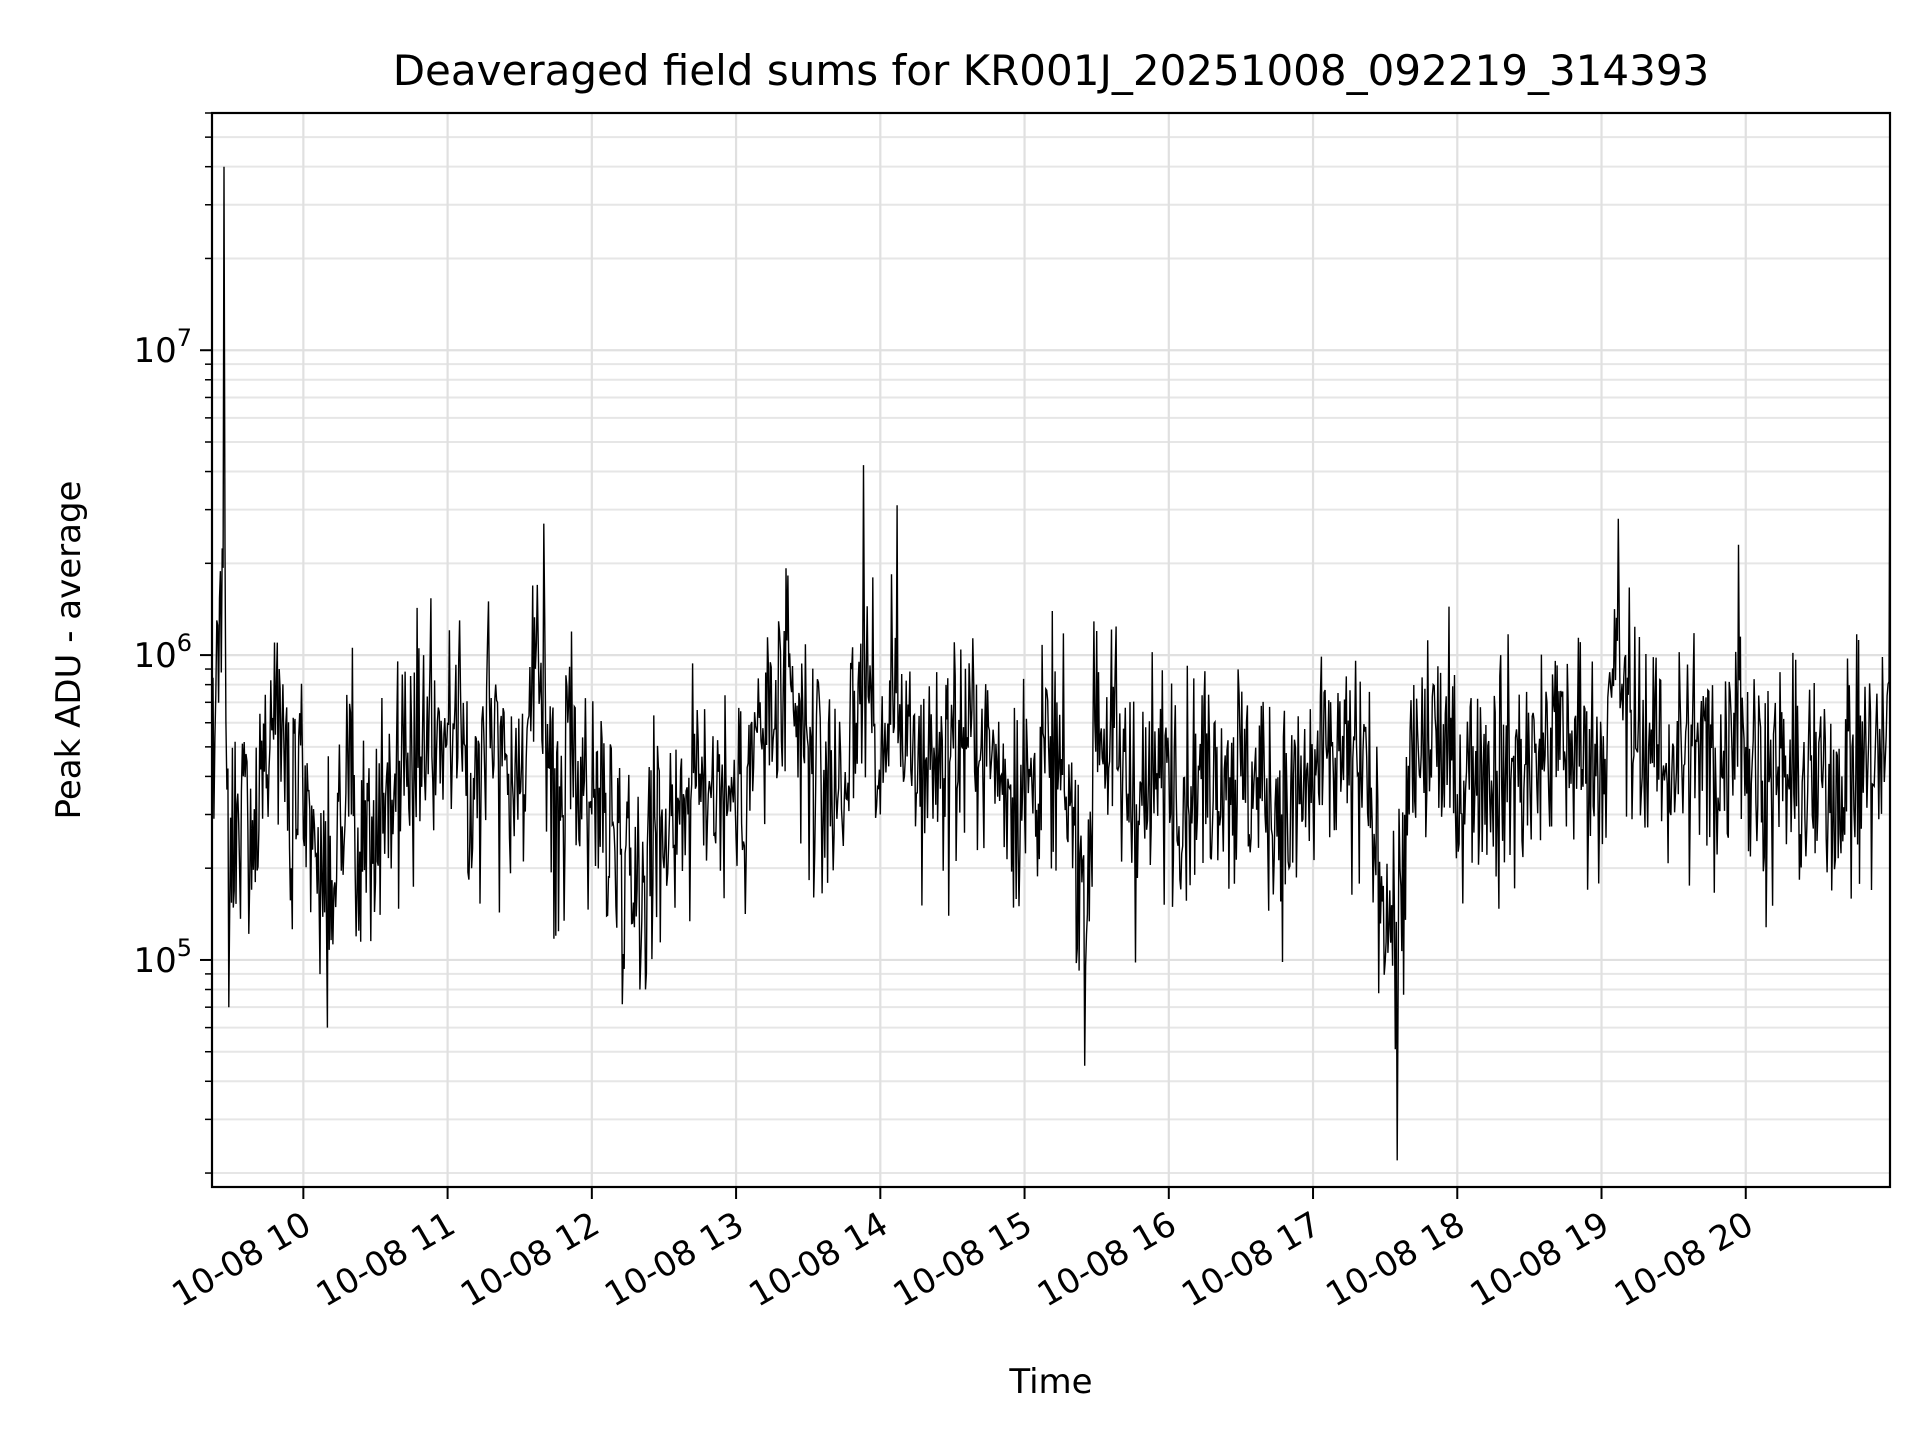 The height and width of the screenshot is (1440, 1920). Describe the element at coordinates (530, 1259) in the screenshot. I see `x-tick-label: 10-08 12` at that location.